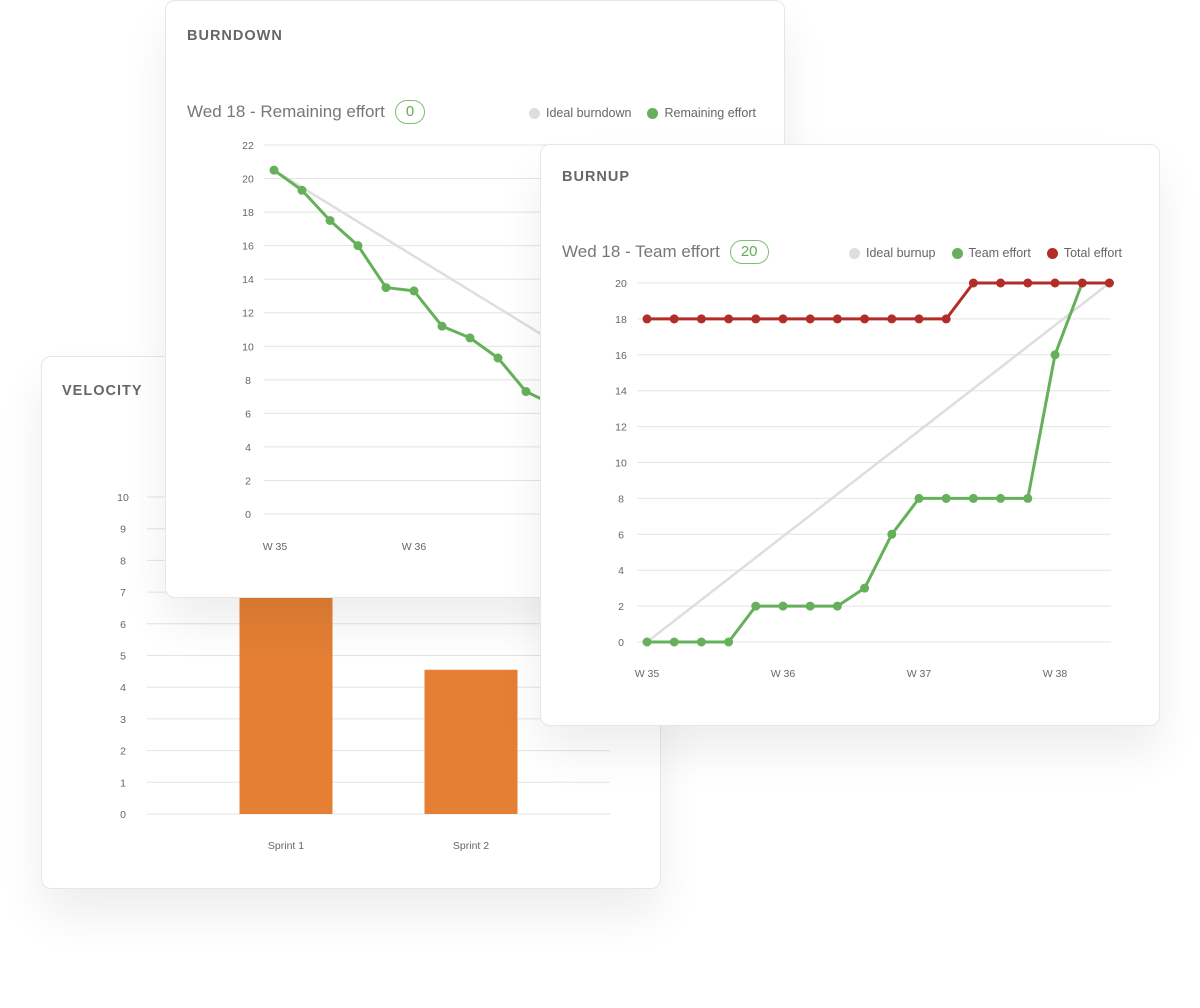 This screenshot has width=1200, height=1008. What do you see at coordinates (471, 846) in the screenshot?
I see `x-tick-label: Sprint 2` at bounding box center [471, 846].